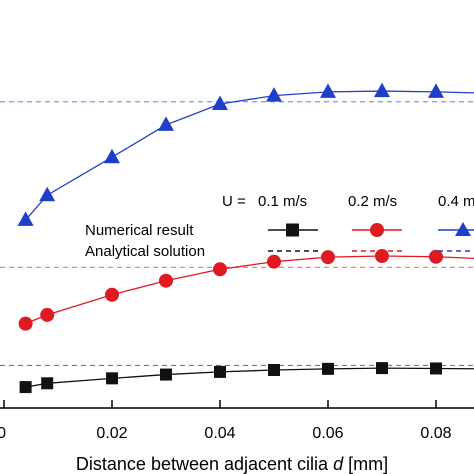  What do you see at coordinates (456, 201) in the screenshot?
I see `legend-header-speed-3: 0.4 m/s` at bounding box center [456, 201].